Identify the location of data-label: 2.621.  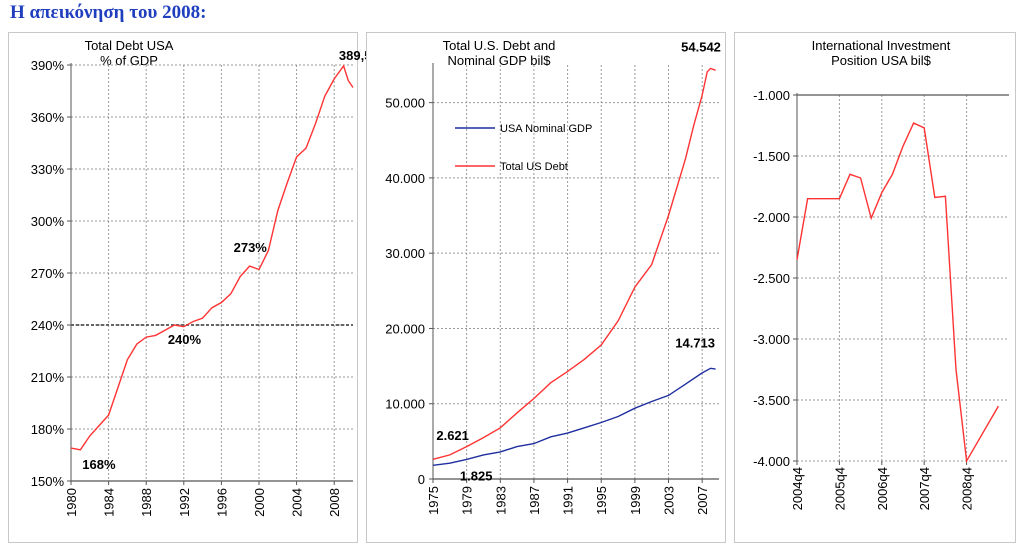
(452, 435).